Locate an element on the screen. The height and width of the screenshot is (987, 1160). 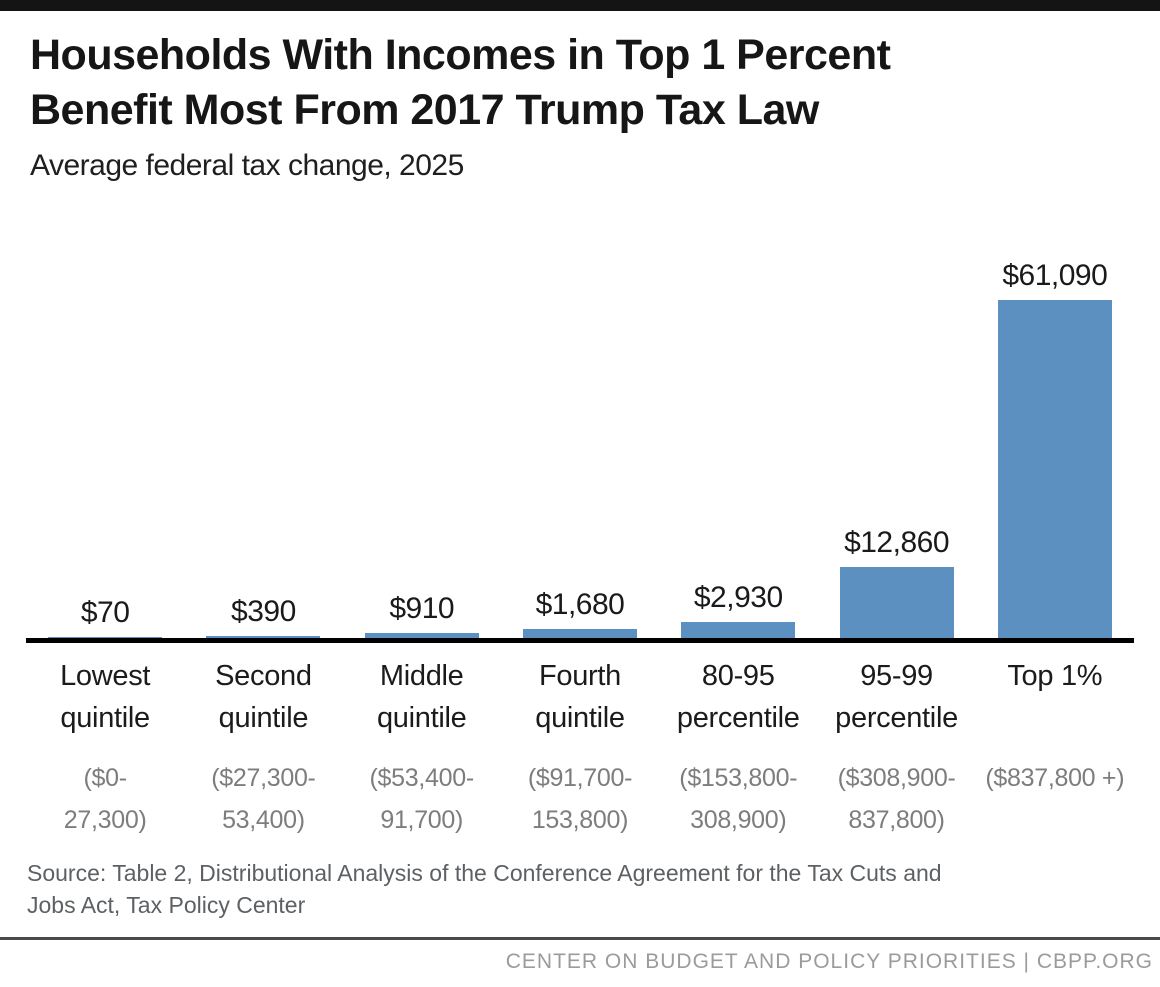
chart-subtitle: Average federal tax change, 2025 is located at coordinates (247, 165).